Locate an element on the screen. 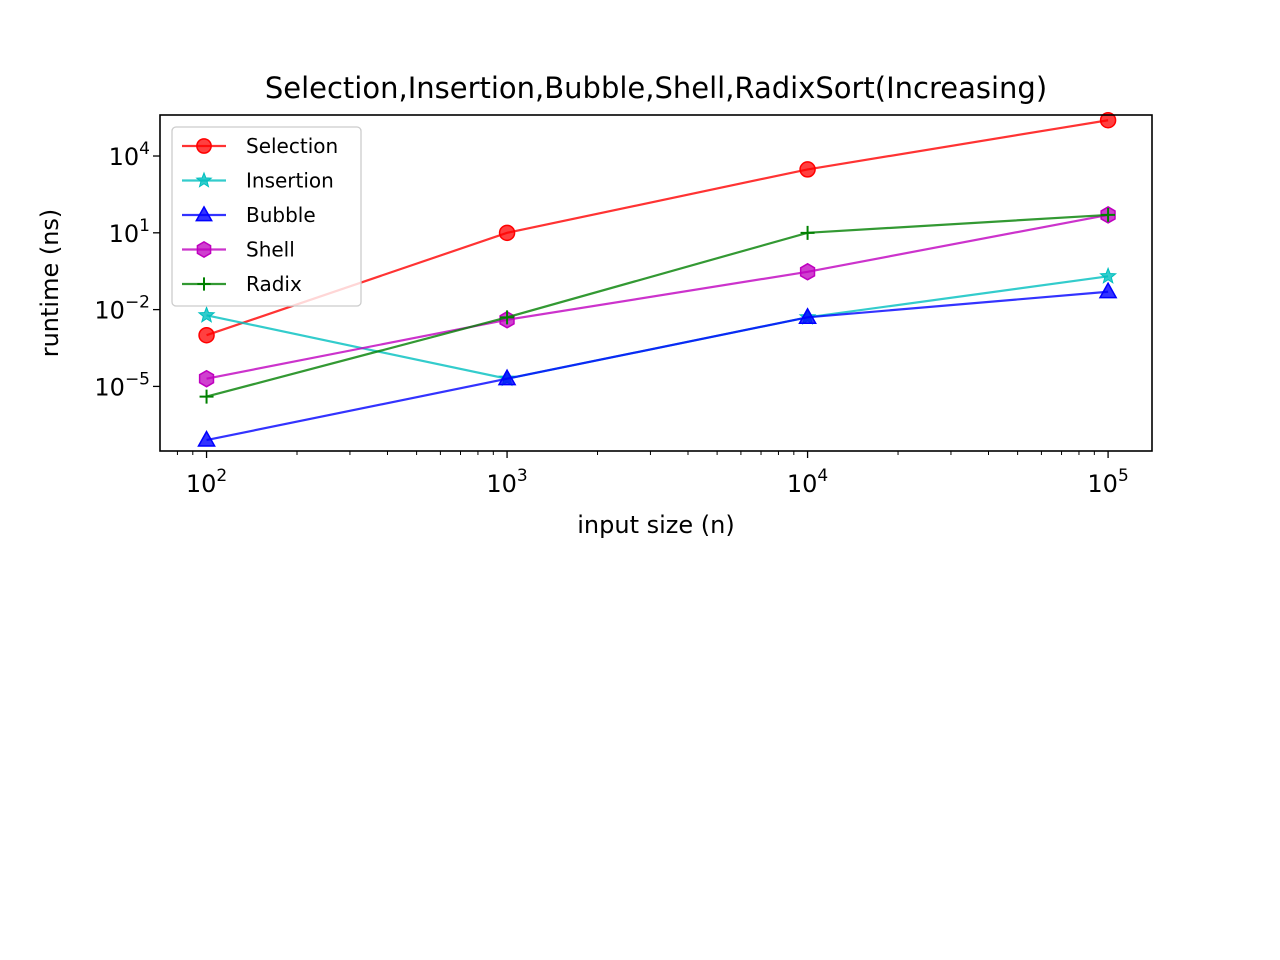 The height and width of the screenshot is (960, 1280). legend-marker-selection is located at coordinates (204, 146).